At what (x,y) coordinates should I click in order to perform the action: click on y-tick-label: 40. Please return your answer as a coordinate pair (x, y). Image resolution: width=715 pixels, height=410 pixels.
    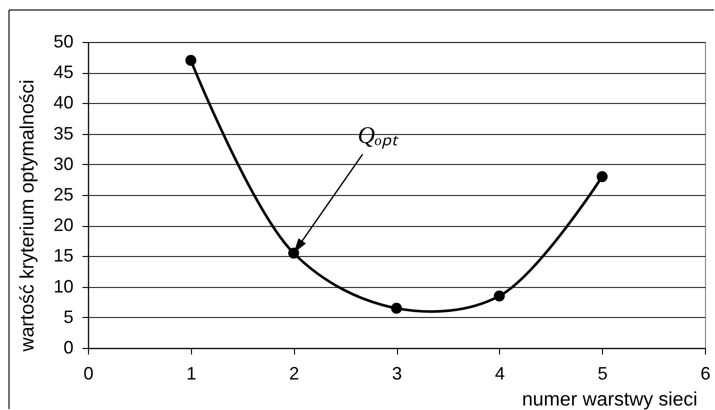
    Looking at the image, I should click on (63, 102).